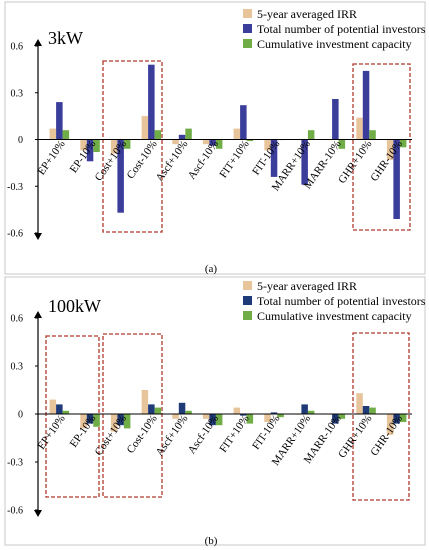  I want to click on panel-caption: (b), so click(211, 541).